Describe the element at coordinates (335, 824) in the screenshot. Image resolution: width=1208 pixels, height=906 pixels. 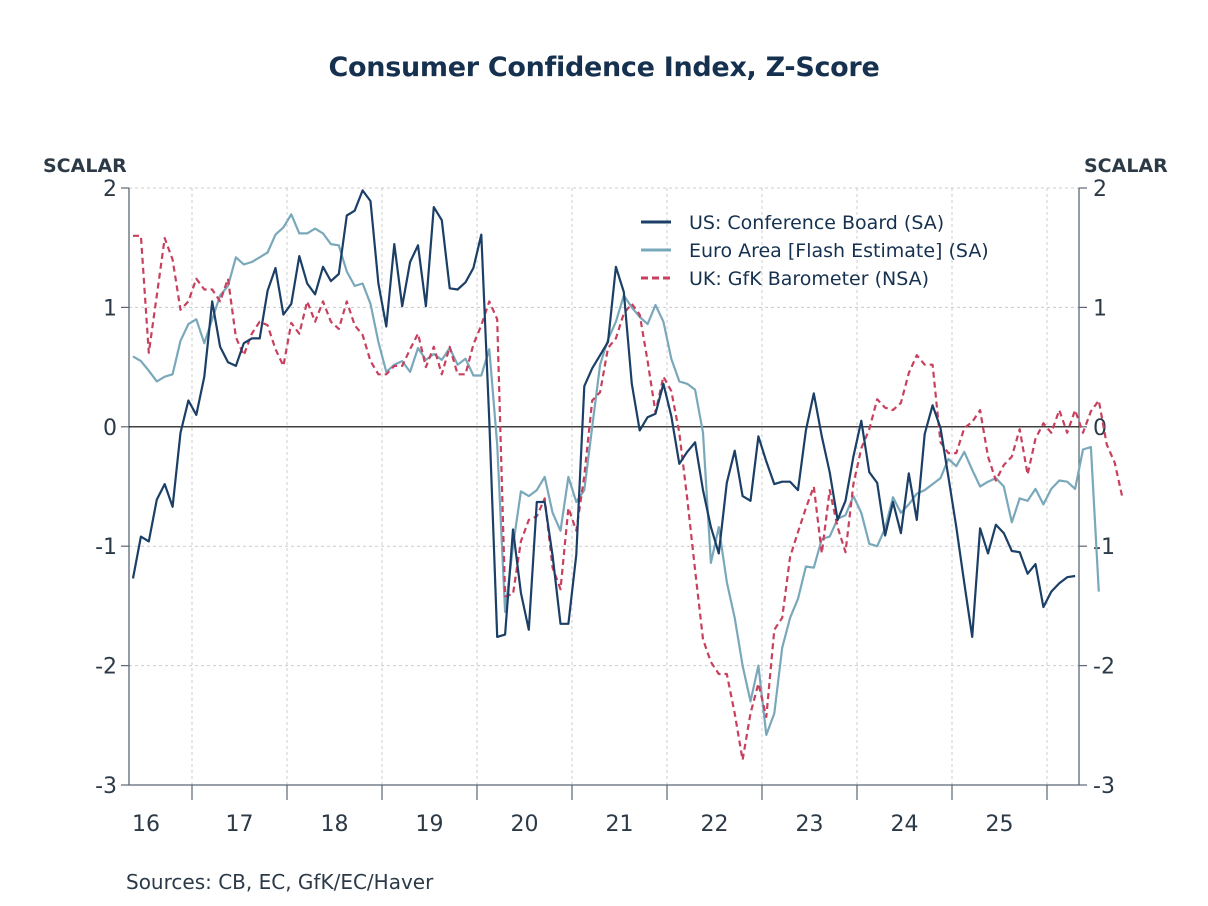
I see `x-tick-label: 18` at that location.